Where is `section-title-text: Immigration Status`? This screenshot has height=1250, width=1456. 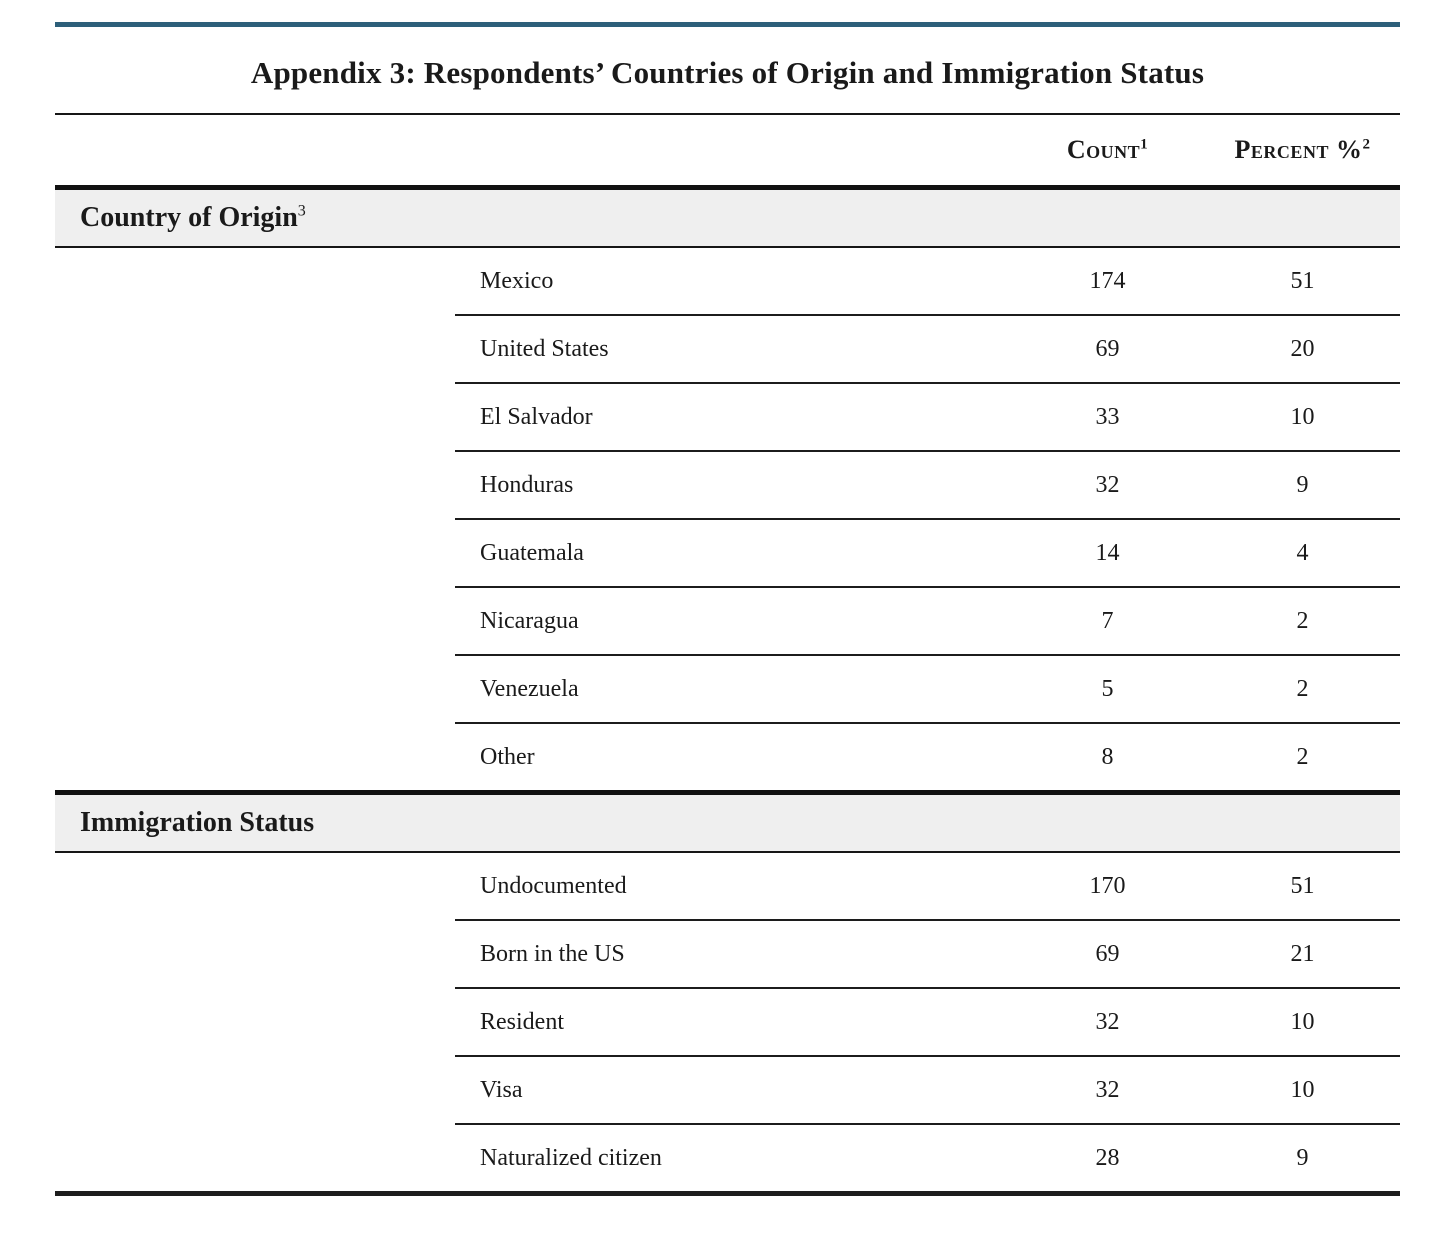 section-title-text: Immigration Status is located at coordinates (197, 822).